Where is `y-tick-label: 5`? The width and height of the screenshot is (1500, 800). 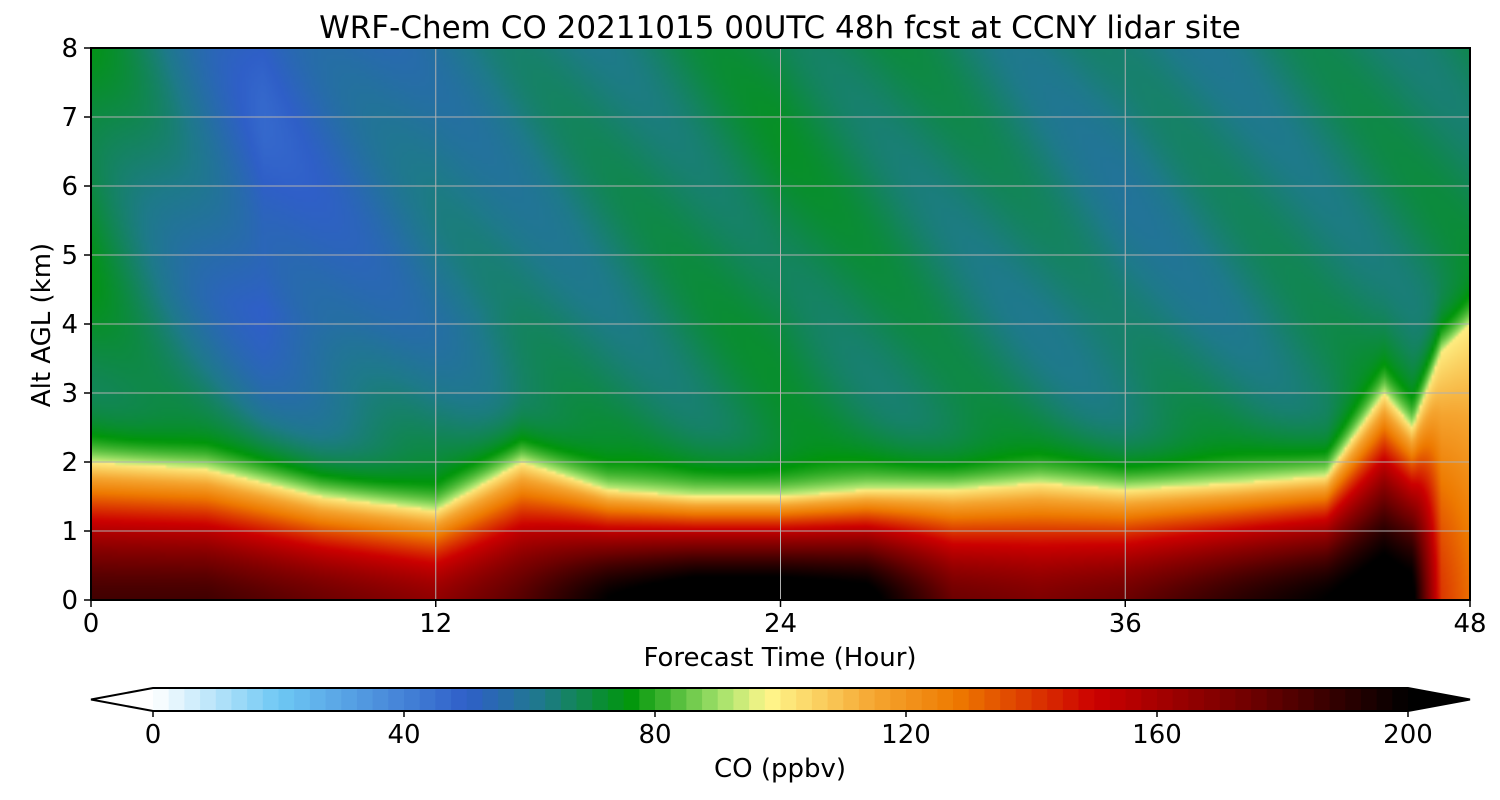 y-tick-label: 5 is located at coordinates (69, 256).